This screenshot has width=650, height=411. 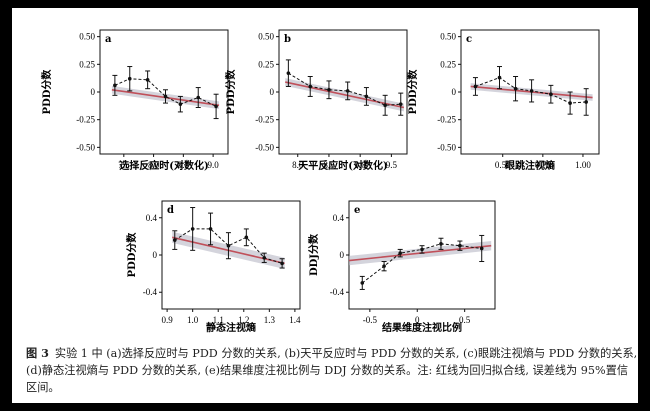 What do you see at coordinates (218, 320) in the screenshot?
I see `x-tick-label: 1.1` at bounding box center [218, 320].